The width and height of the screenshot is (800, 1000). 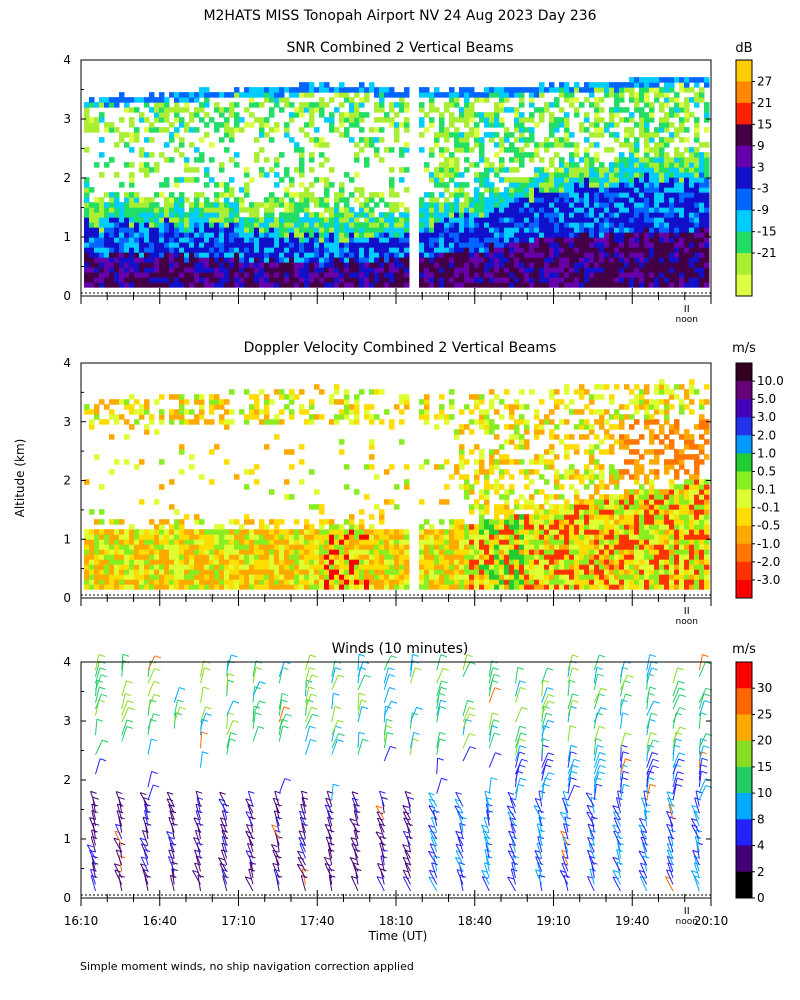 What do you see at coordinates (399, 48) in the screenshot?
I see `snr-title: SNR Combined 2 Vertical Beams` at bounding box center [399, 48].